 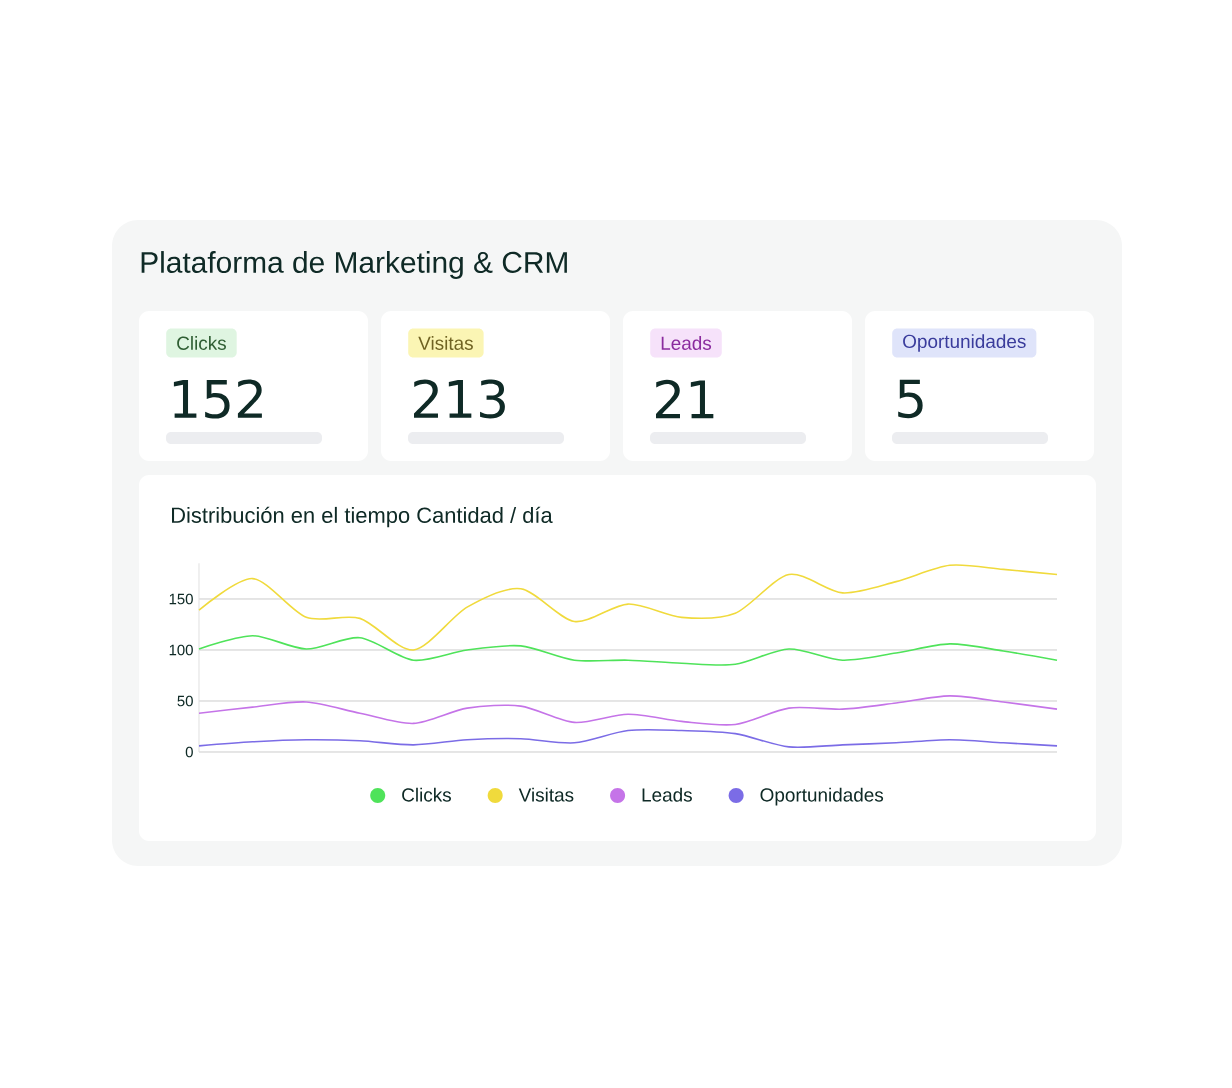 I want to click on y-tick-label: 100, so click(x=181, y=650).